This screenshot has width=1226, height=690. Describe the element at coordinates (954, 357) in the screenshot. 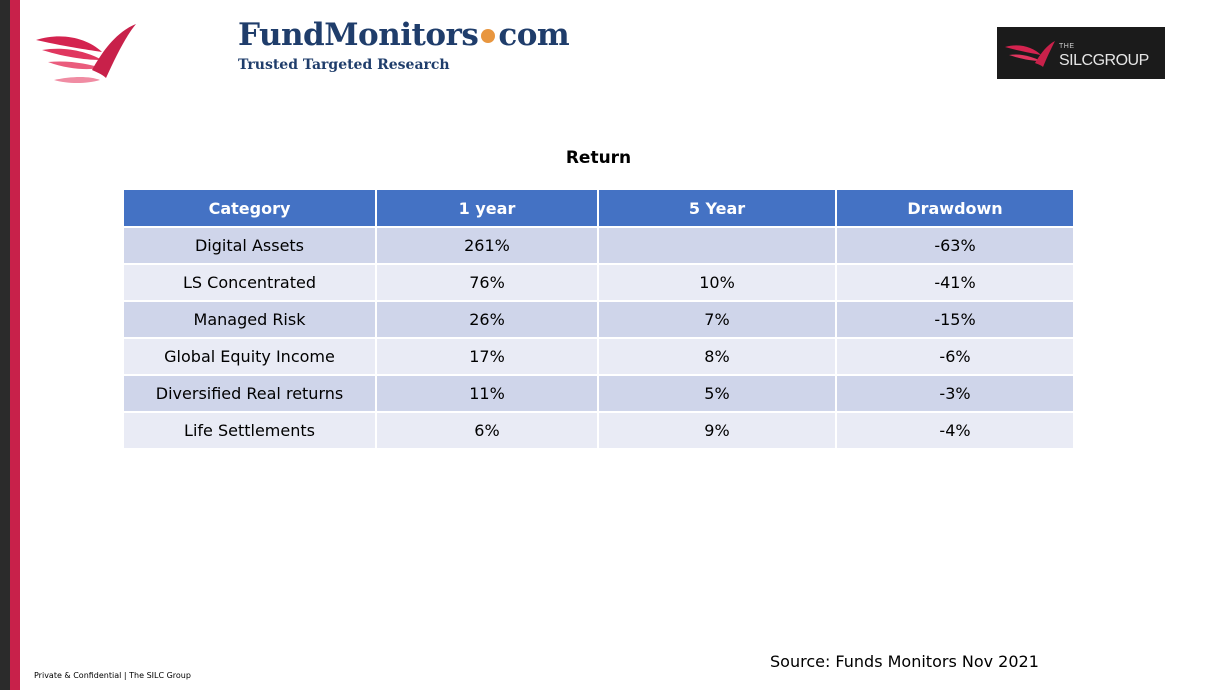

I see `cell-drawdown: -6%` at that location.